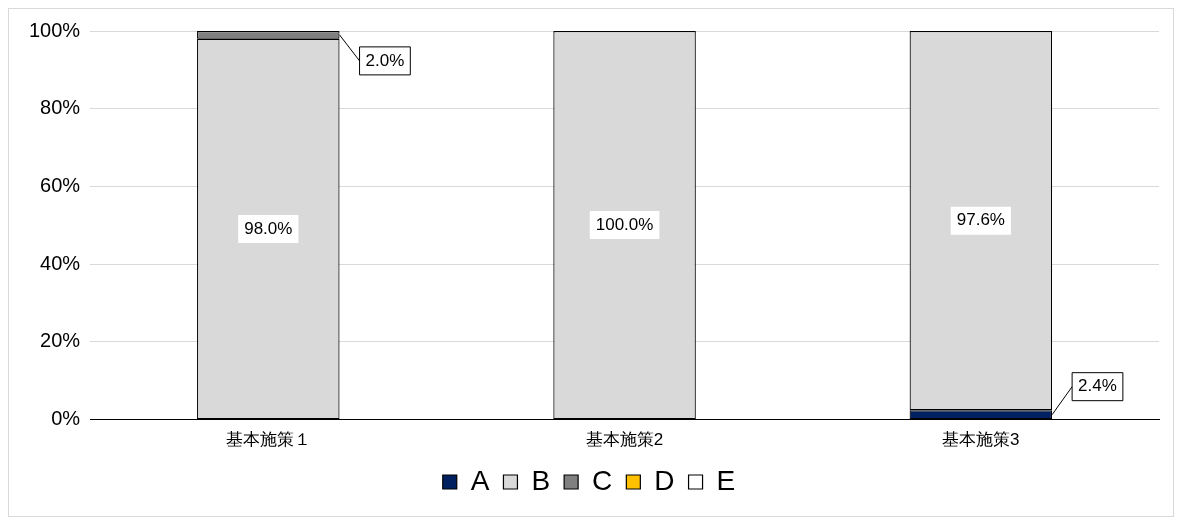  Describe the element at coordinates (60, 184) in the screenshot. I see `y-tick-label: 60%` at that location.